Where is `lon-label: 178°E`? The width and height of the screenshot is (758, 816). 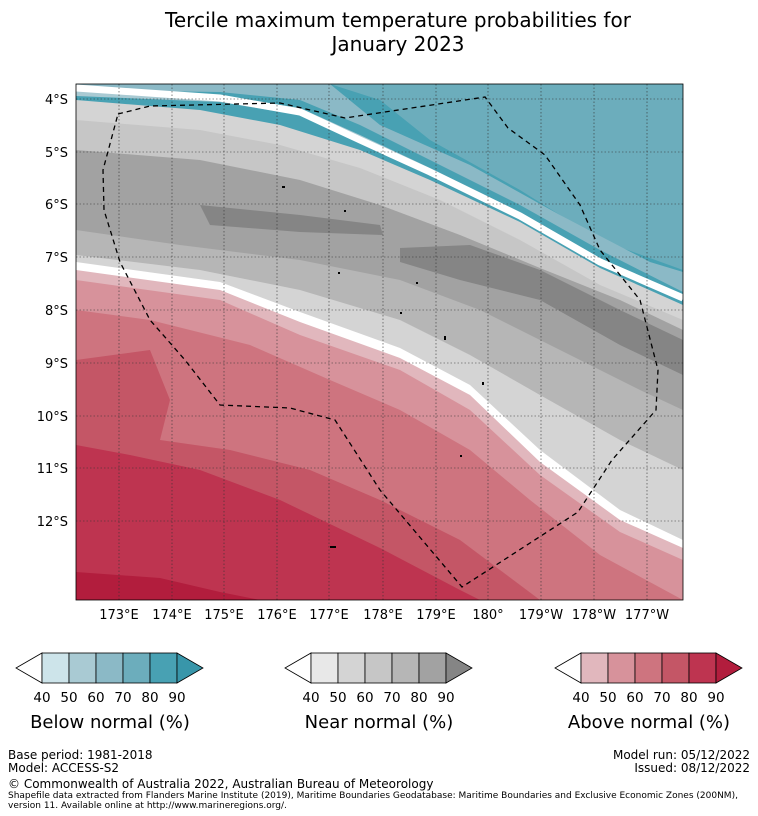
lon-label: 178°E is located at coordinates (383, 615).